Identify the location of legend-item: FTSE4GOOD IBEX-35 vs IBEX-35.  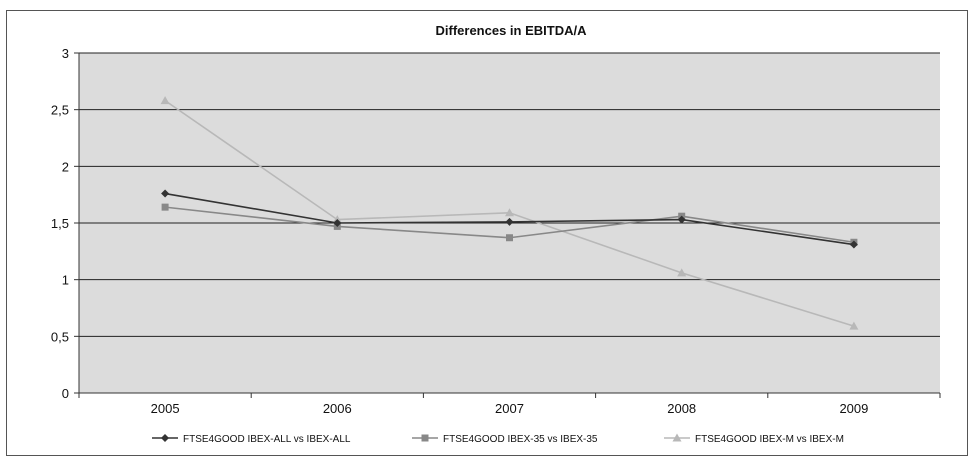
(505, 439).